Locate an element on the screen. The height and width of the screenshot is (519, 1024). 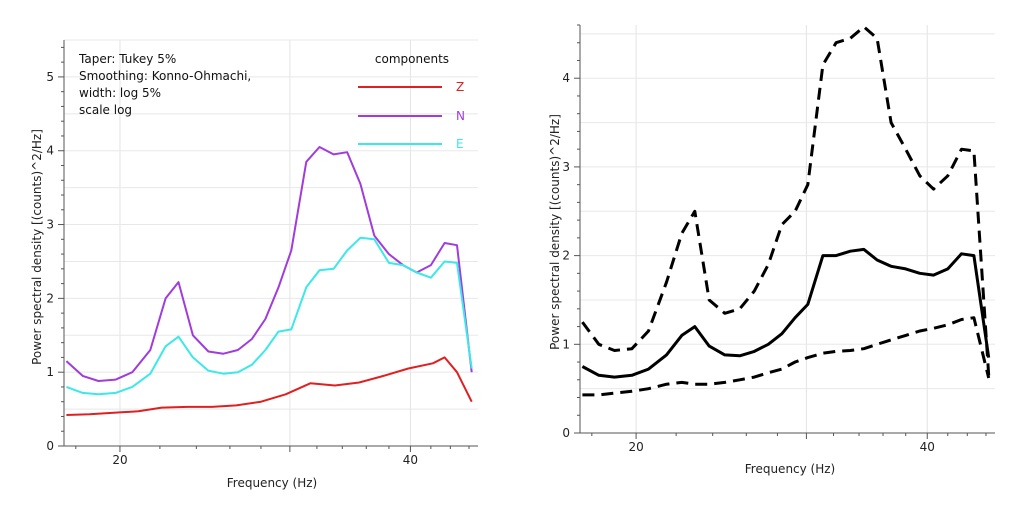
left-y-tick-label: 1 is located at coordinates (50, 372).